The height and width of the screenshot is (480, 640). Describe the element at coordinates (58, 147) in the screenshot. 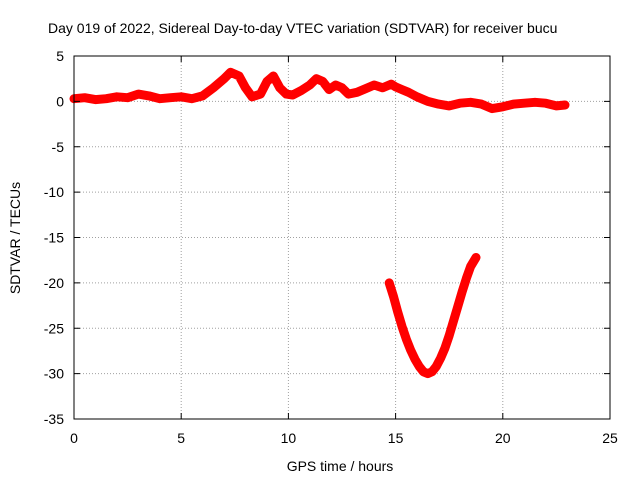

I see `y-tick-label: -5` at that location.